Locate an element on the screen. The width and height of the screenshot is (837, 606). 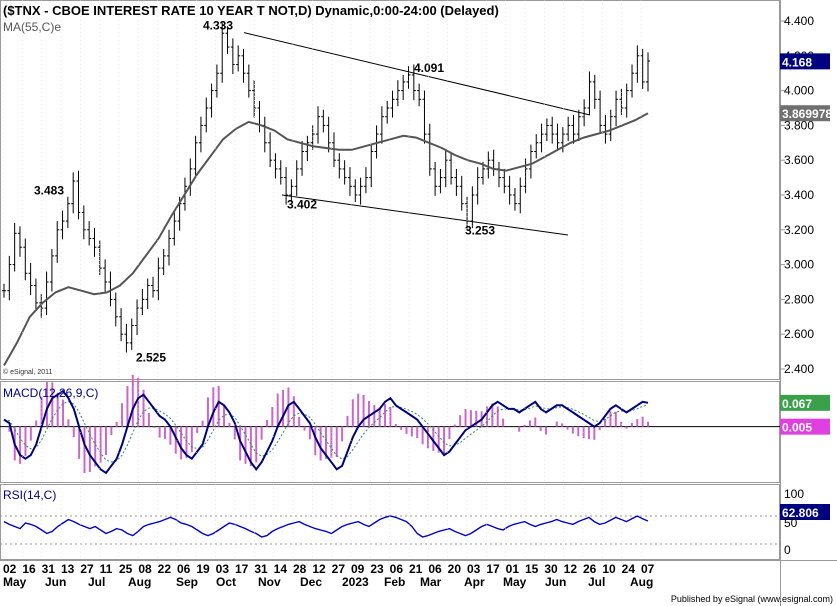
x-month-label-0: May is located at coordinates (15, 582).